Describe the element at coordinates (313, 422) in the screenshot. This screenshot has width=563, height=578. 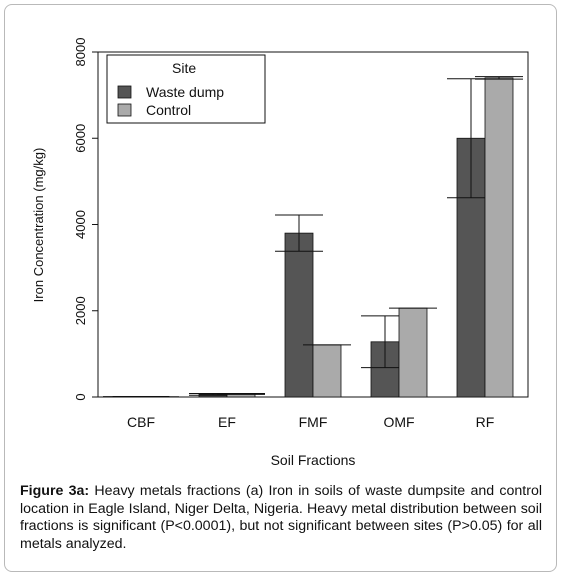
I see `x-tick-label: FMF` at that location.